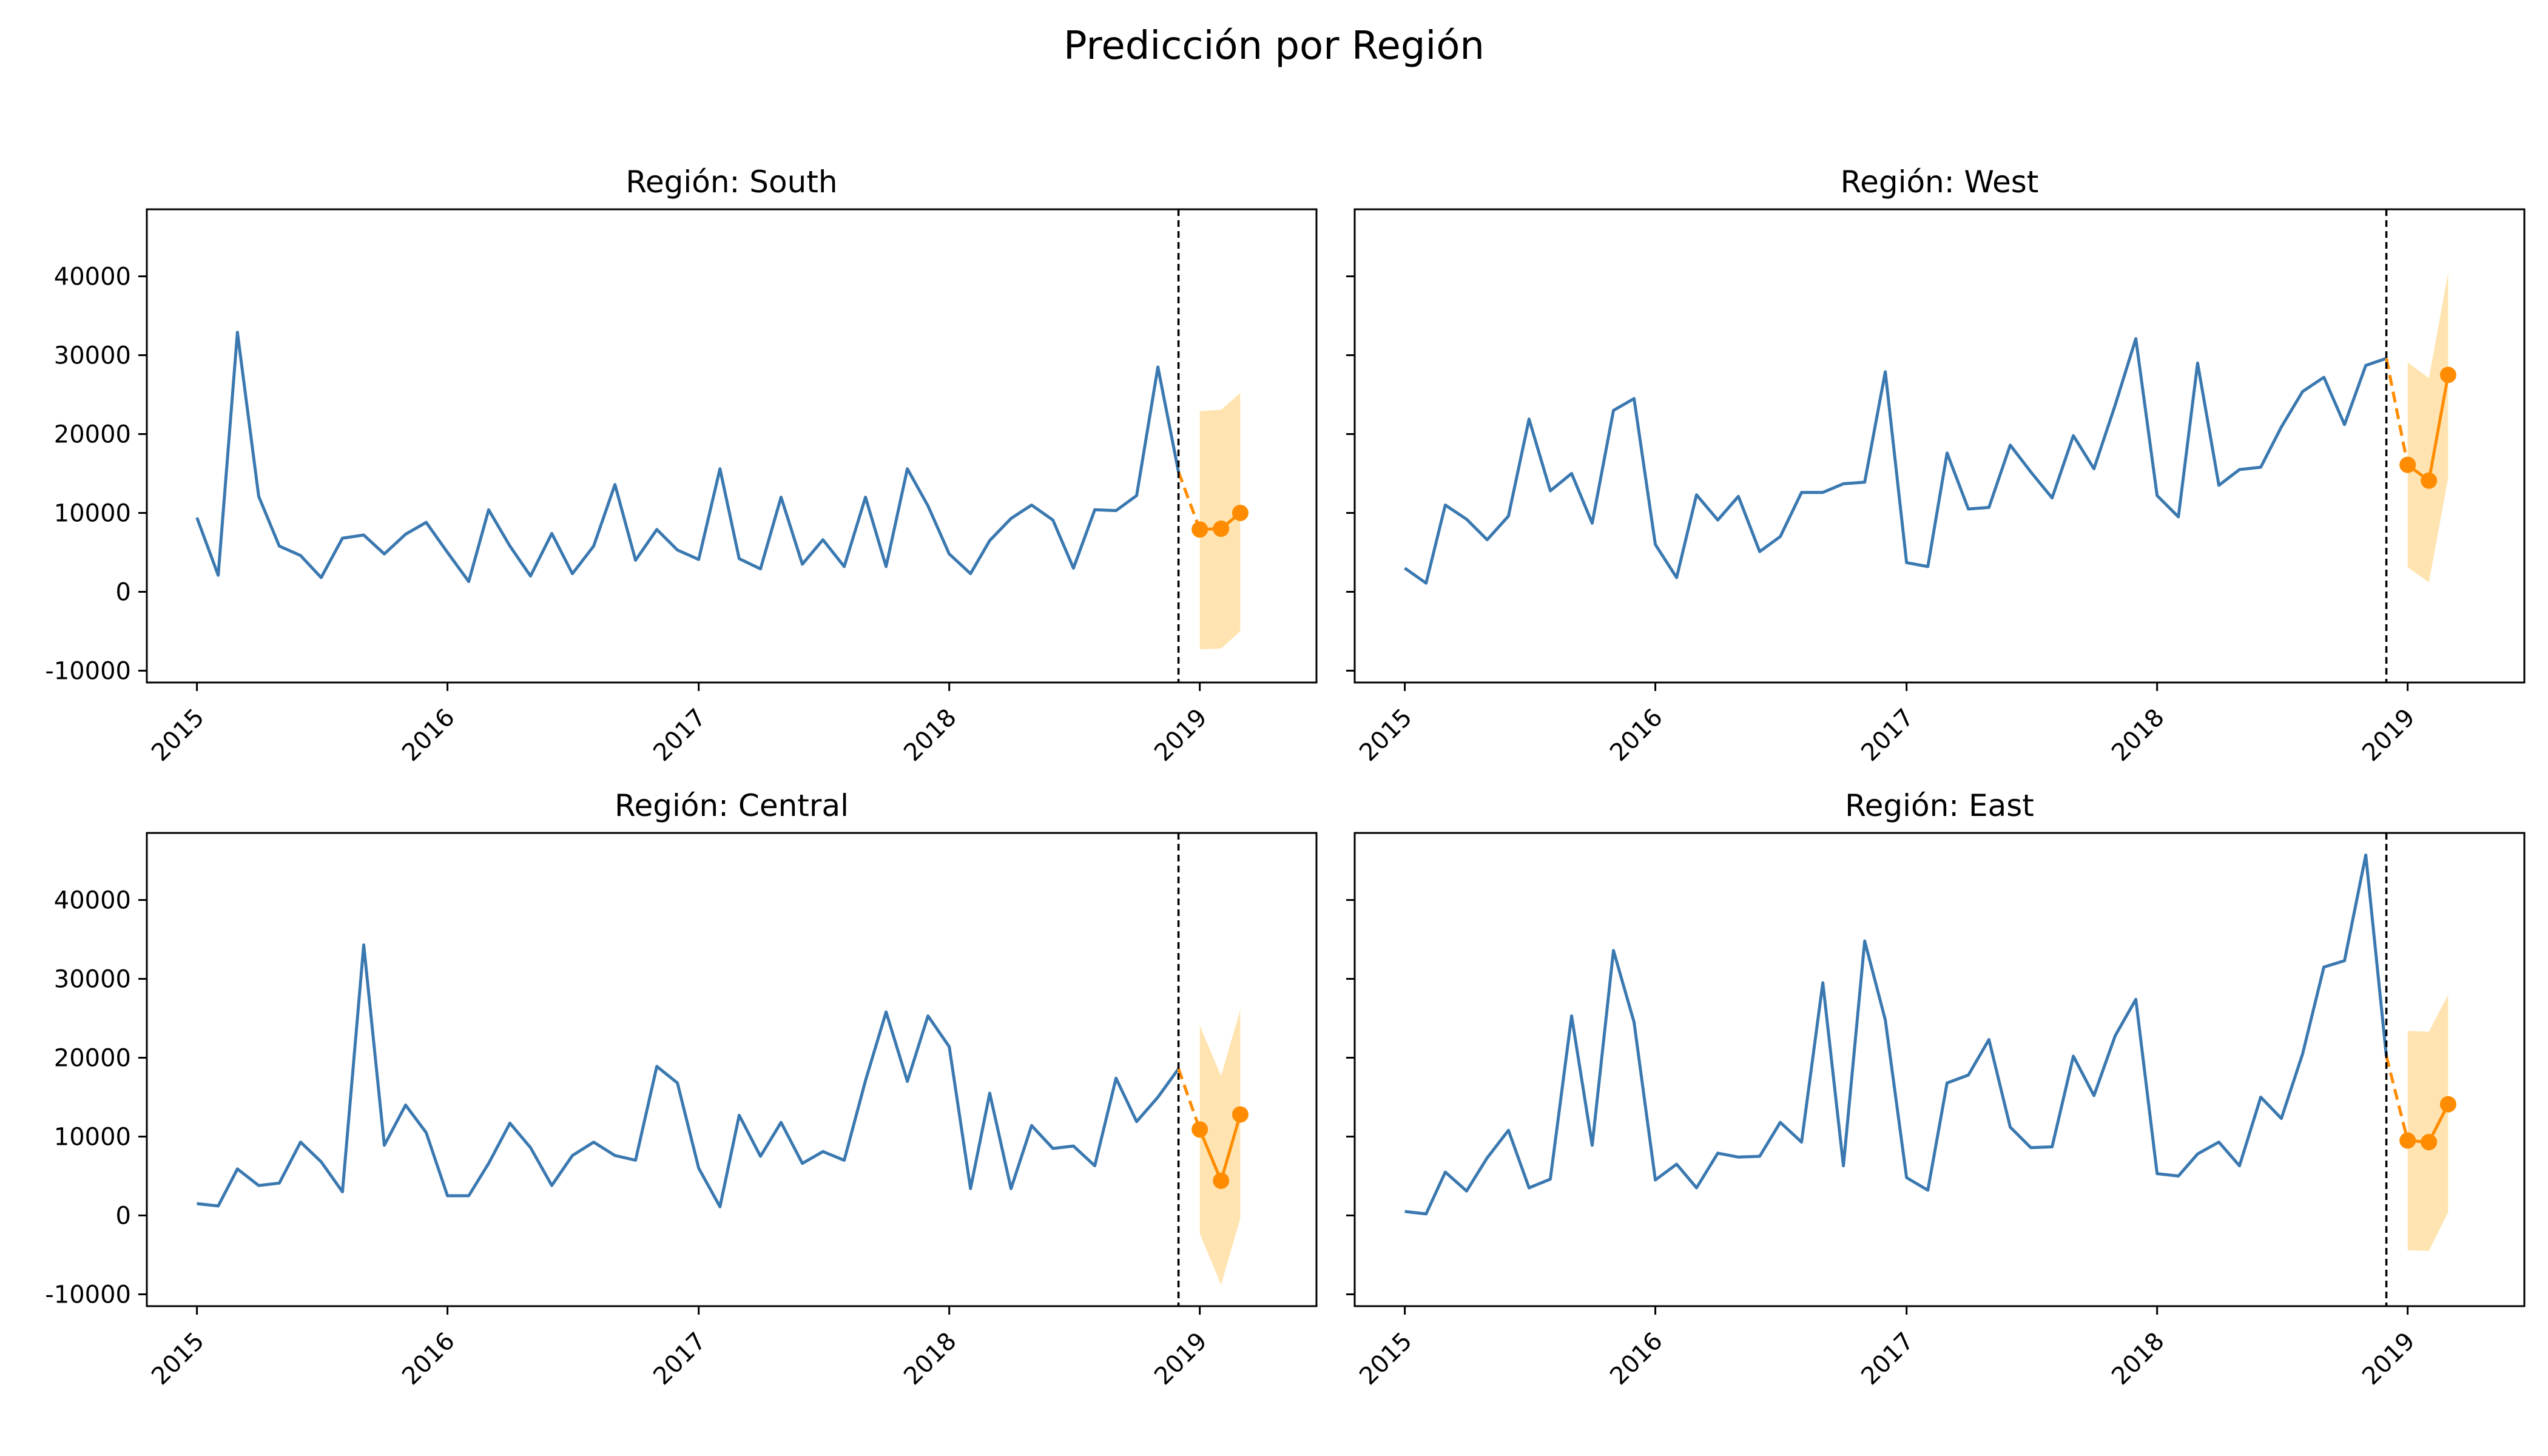  Describe the element at coordinates (1940, 182) in the screenshot. I see `subplot-title: Región: West` at that location.